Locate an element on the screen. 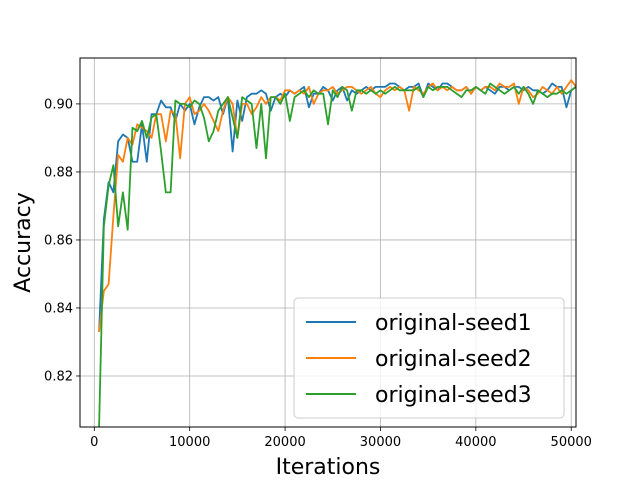 The height and width of the screenshot is (480, 640). y-tick-label: 0.90 is located at coordinates (58, 104).